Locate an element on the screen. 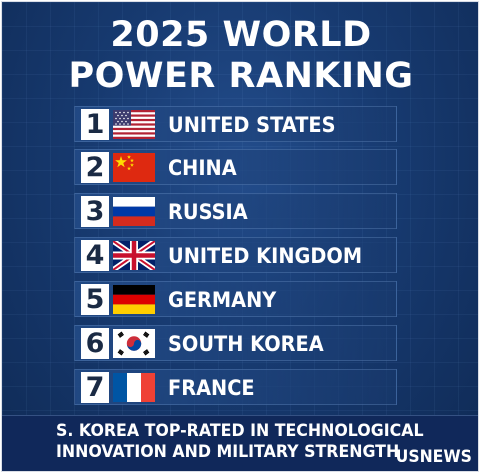 The width and height of the screenshot is (480, 473). ranking-row: 2 CHINA is located at coordinates (235, 167).